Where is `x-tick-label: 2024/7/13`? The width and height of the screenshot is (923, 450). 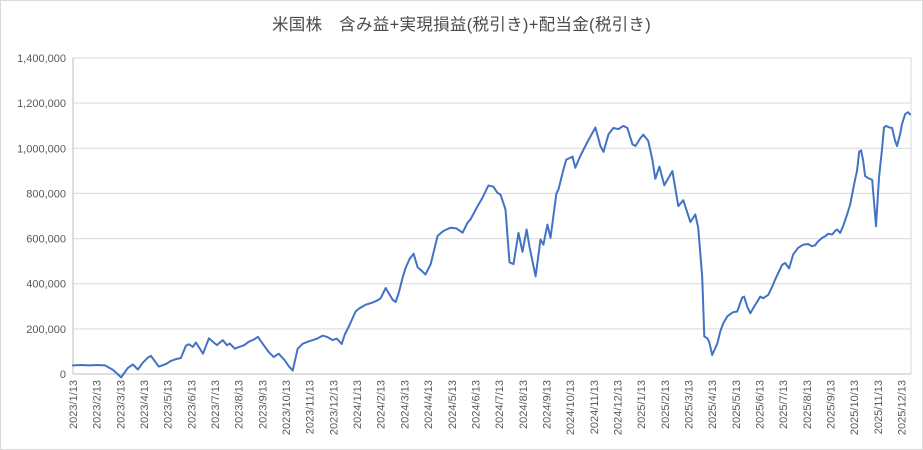 x-tick-label: 2024/7/13 is located at coordinates (500, 404).